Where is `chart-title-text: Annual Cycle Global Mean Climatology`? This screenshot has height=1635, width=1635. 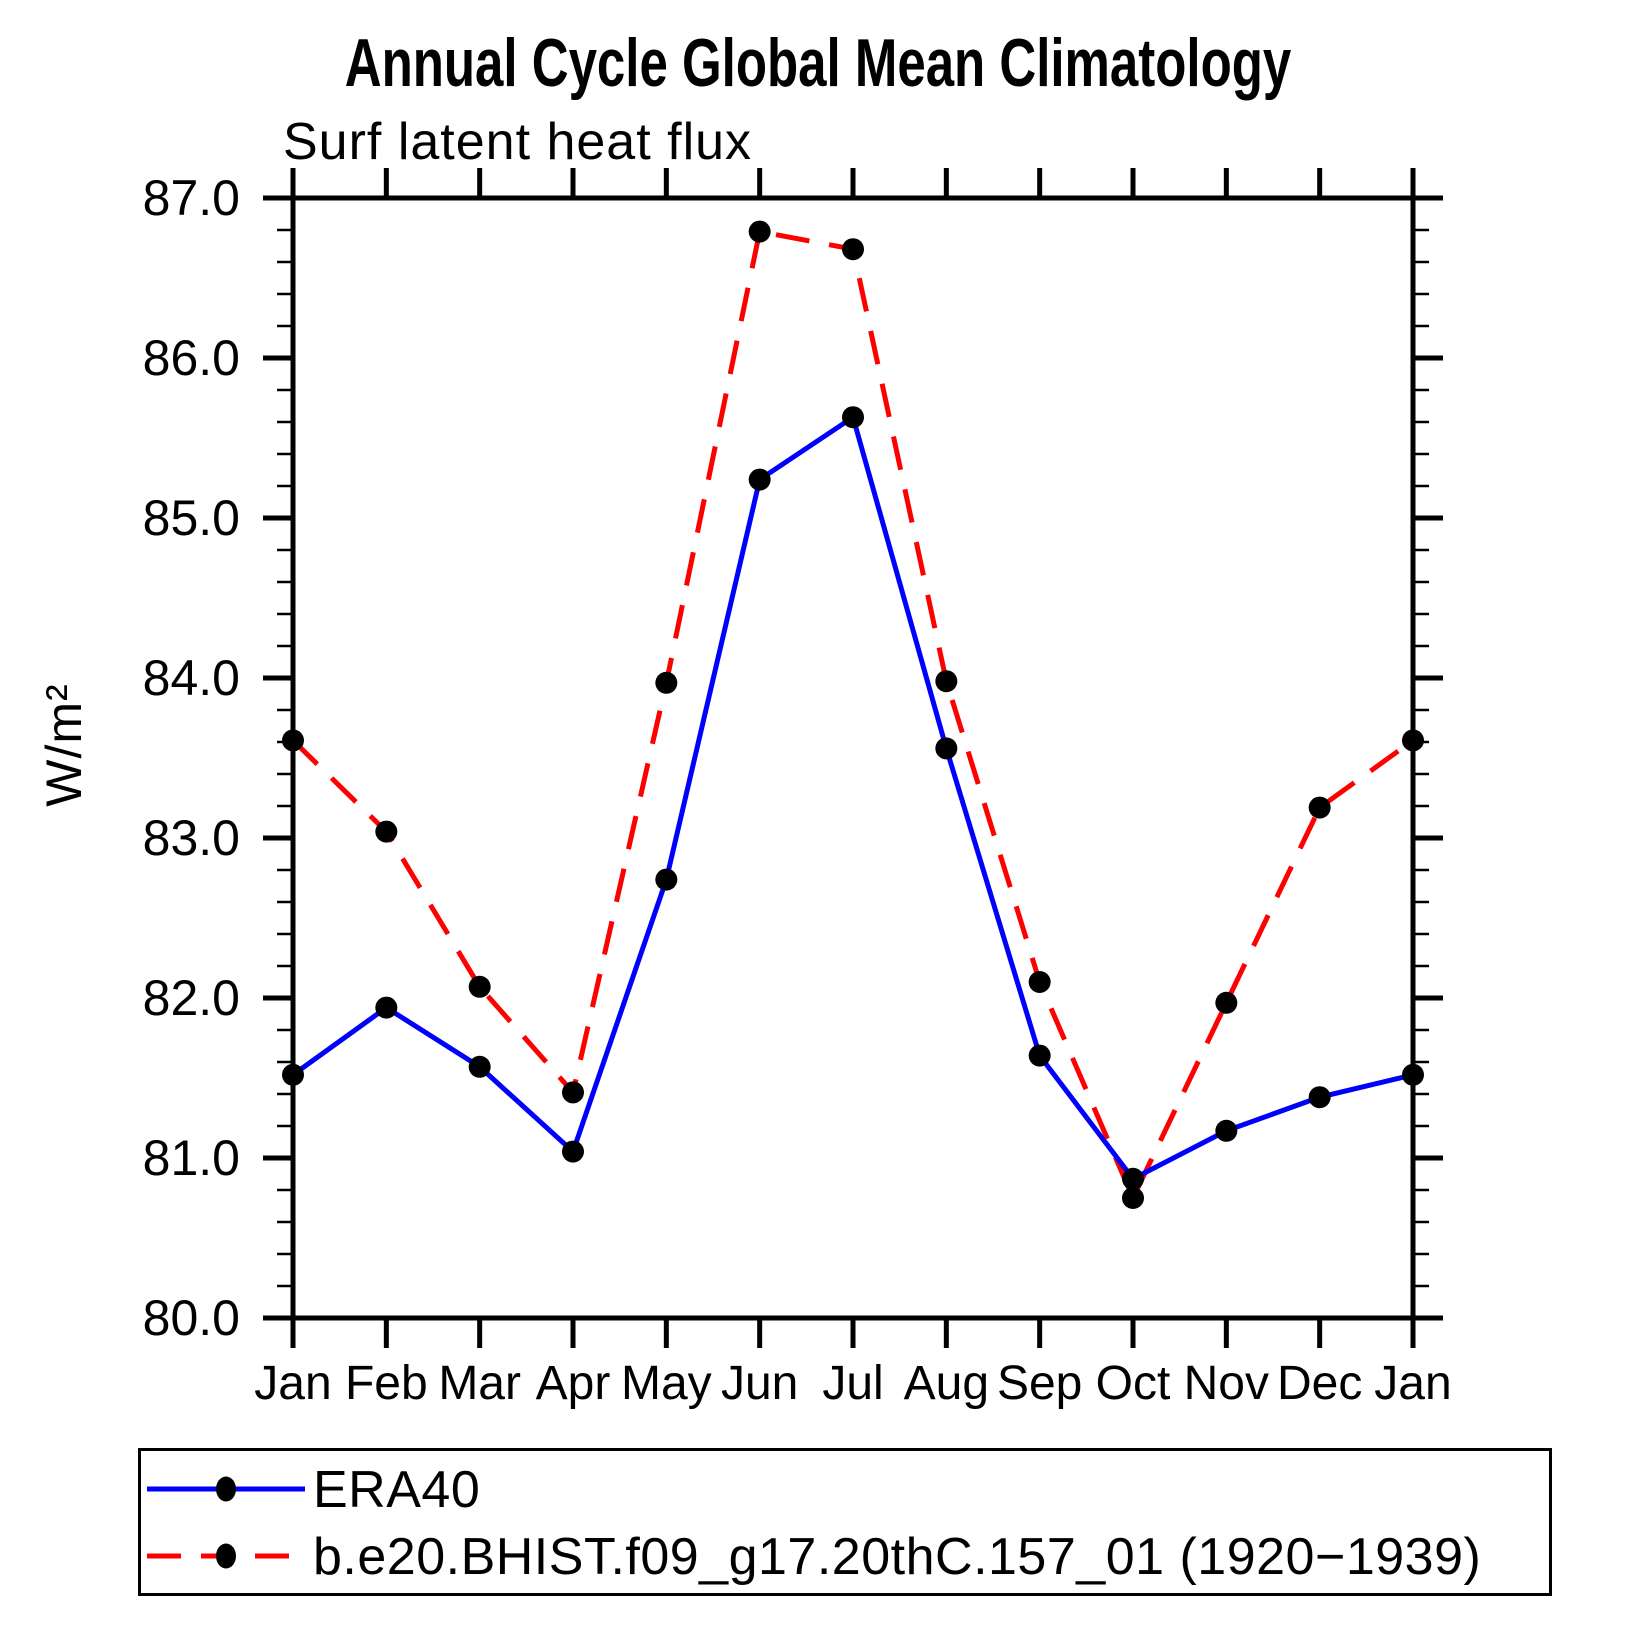 chart-title-text: Annual Cycle Global Mean Climatology is located at coordinates (817, 63).